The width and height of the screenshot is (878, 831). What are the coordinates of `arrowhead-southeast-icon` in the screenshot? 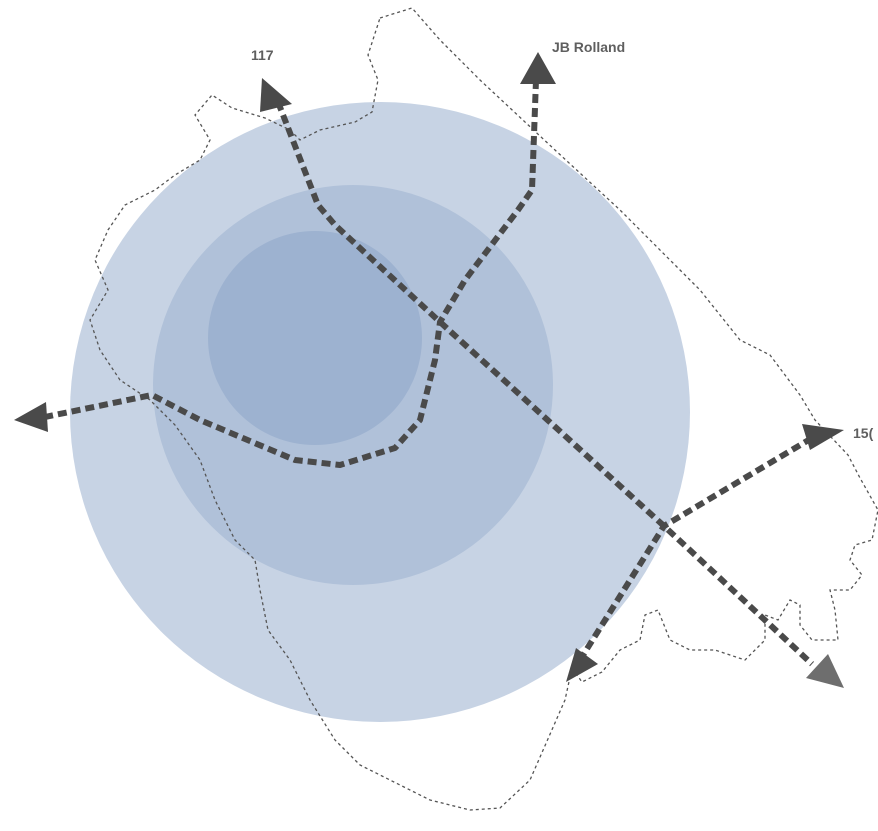 It's located at (825, 671).